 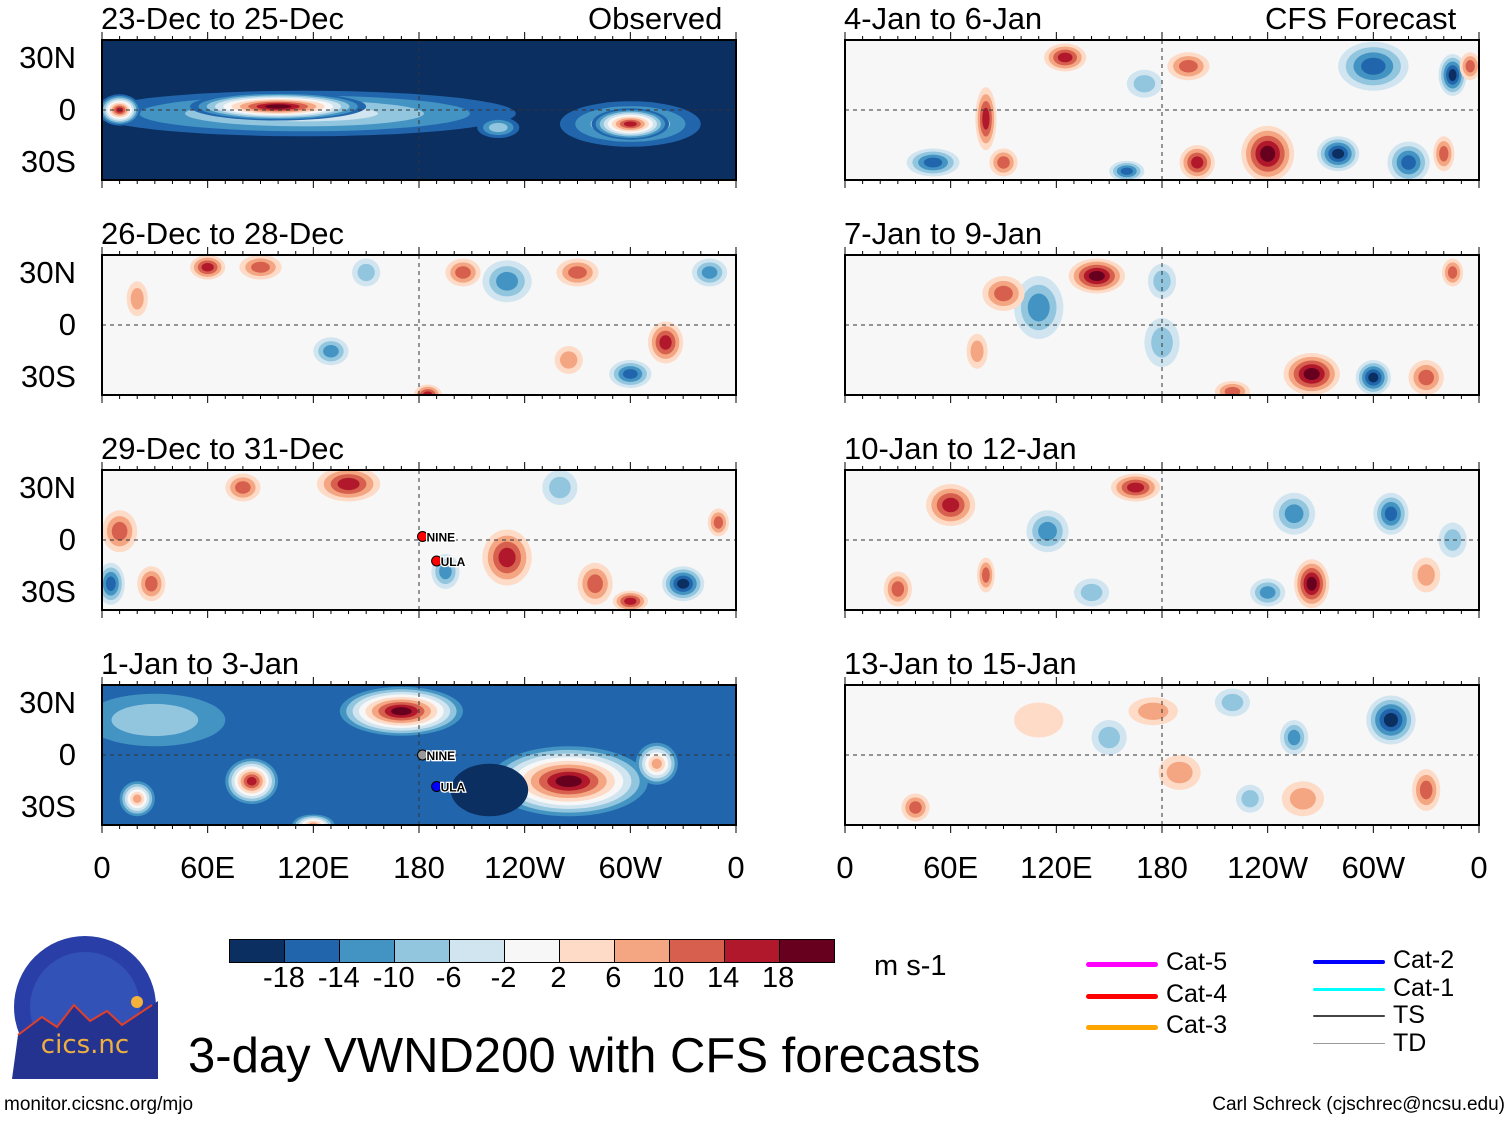 I want to click on lat-tick-label: 30S, so click(x=48, y=161).